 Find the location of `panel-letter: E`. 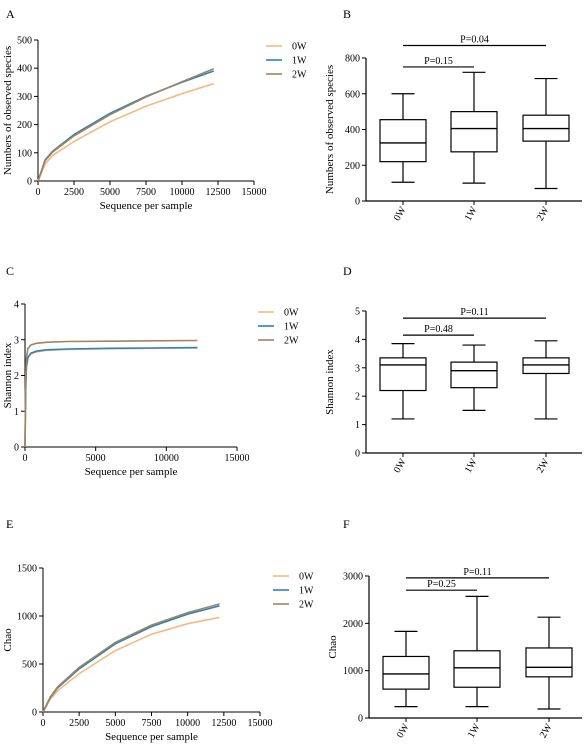

panel-letter: E is located at coordinates (9, 524).